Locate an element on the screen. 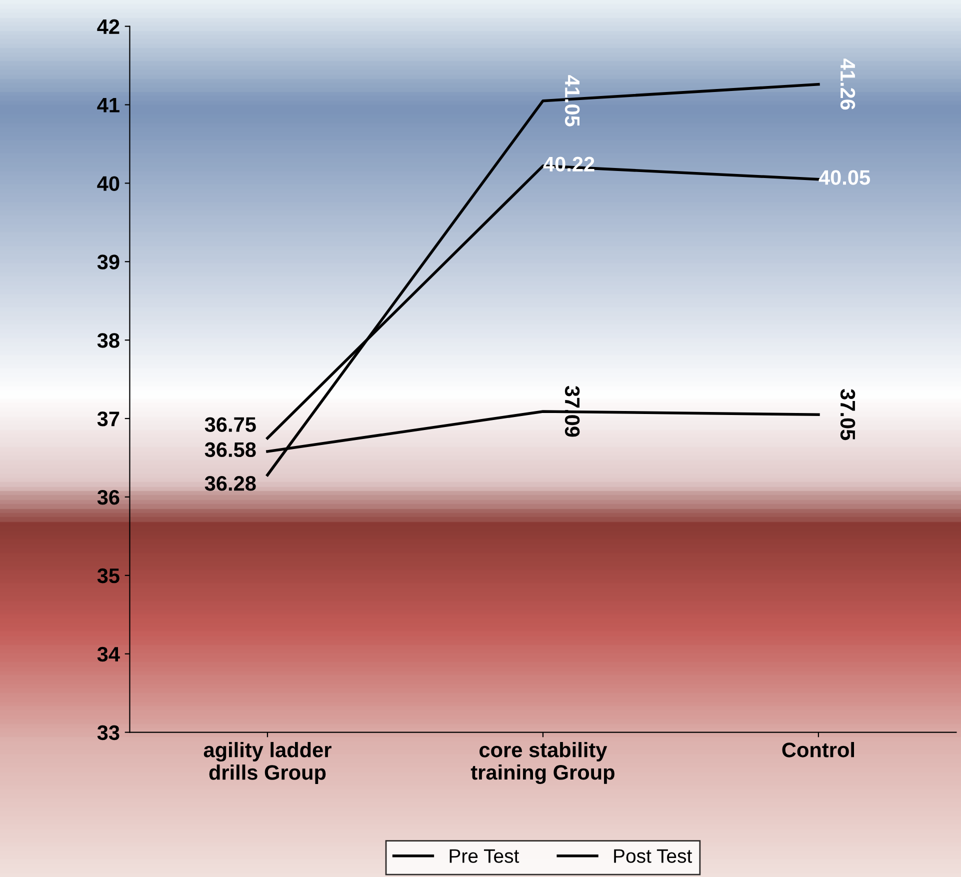  y-tick-label: 34 is located at coordinates (108, 654).